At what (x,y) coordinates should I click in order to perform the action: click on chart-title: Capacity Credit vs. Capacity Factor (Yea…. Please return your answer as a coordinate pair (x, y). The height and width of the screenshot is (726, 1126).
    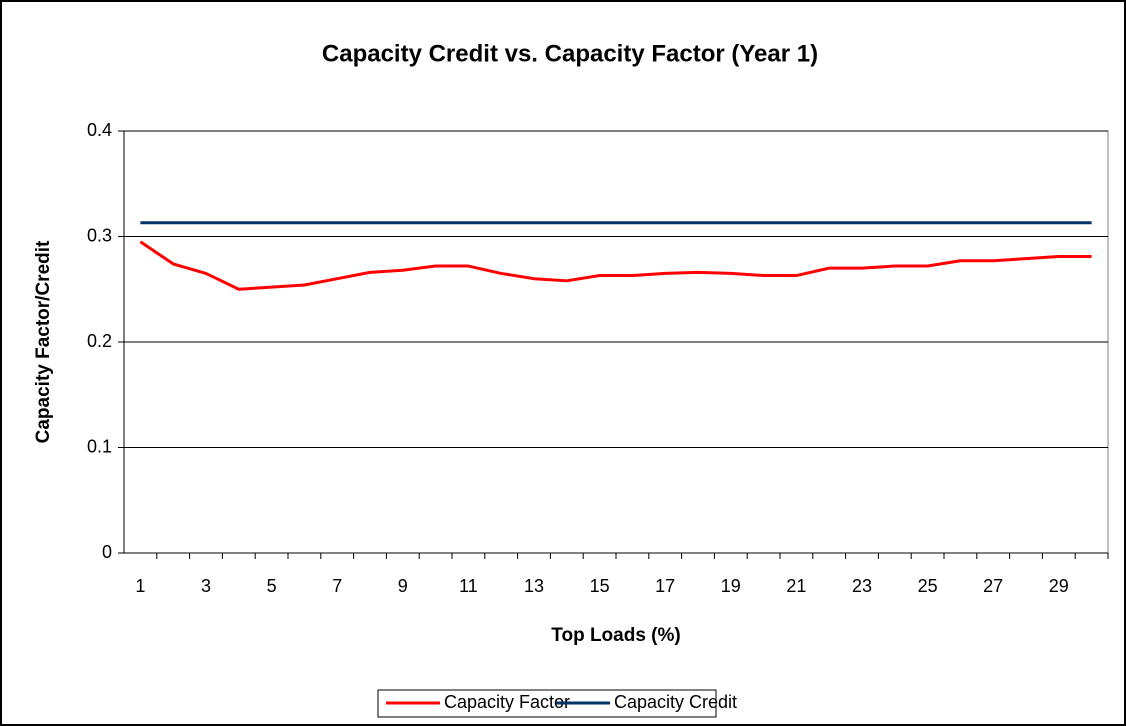
    Looking at the image, I should click on (570, 53).